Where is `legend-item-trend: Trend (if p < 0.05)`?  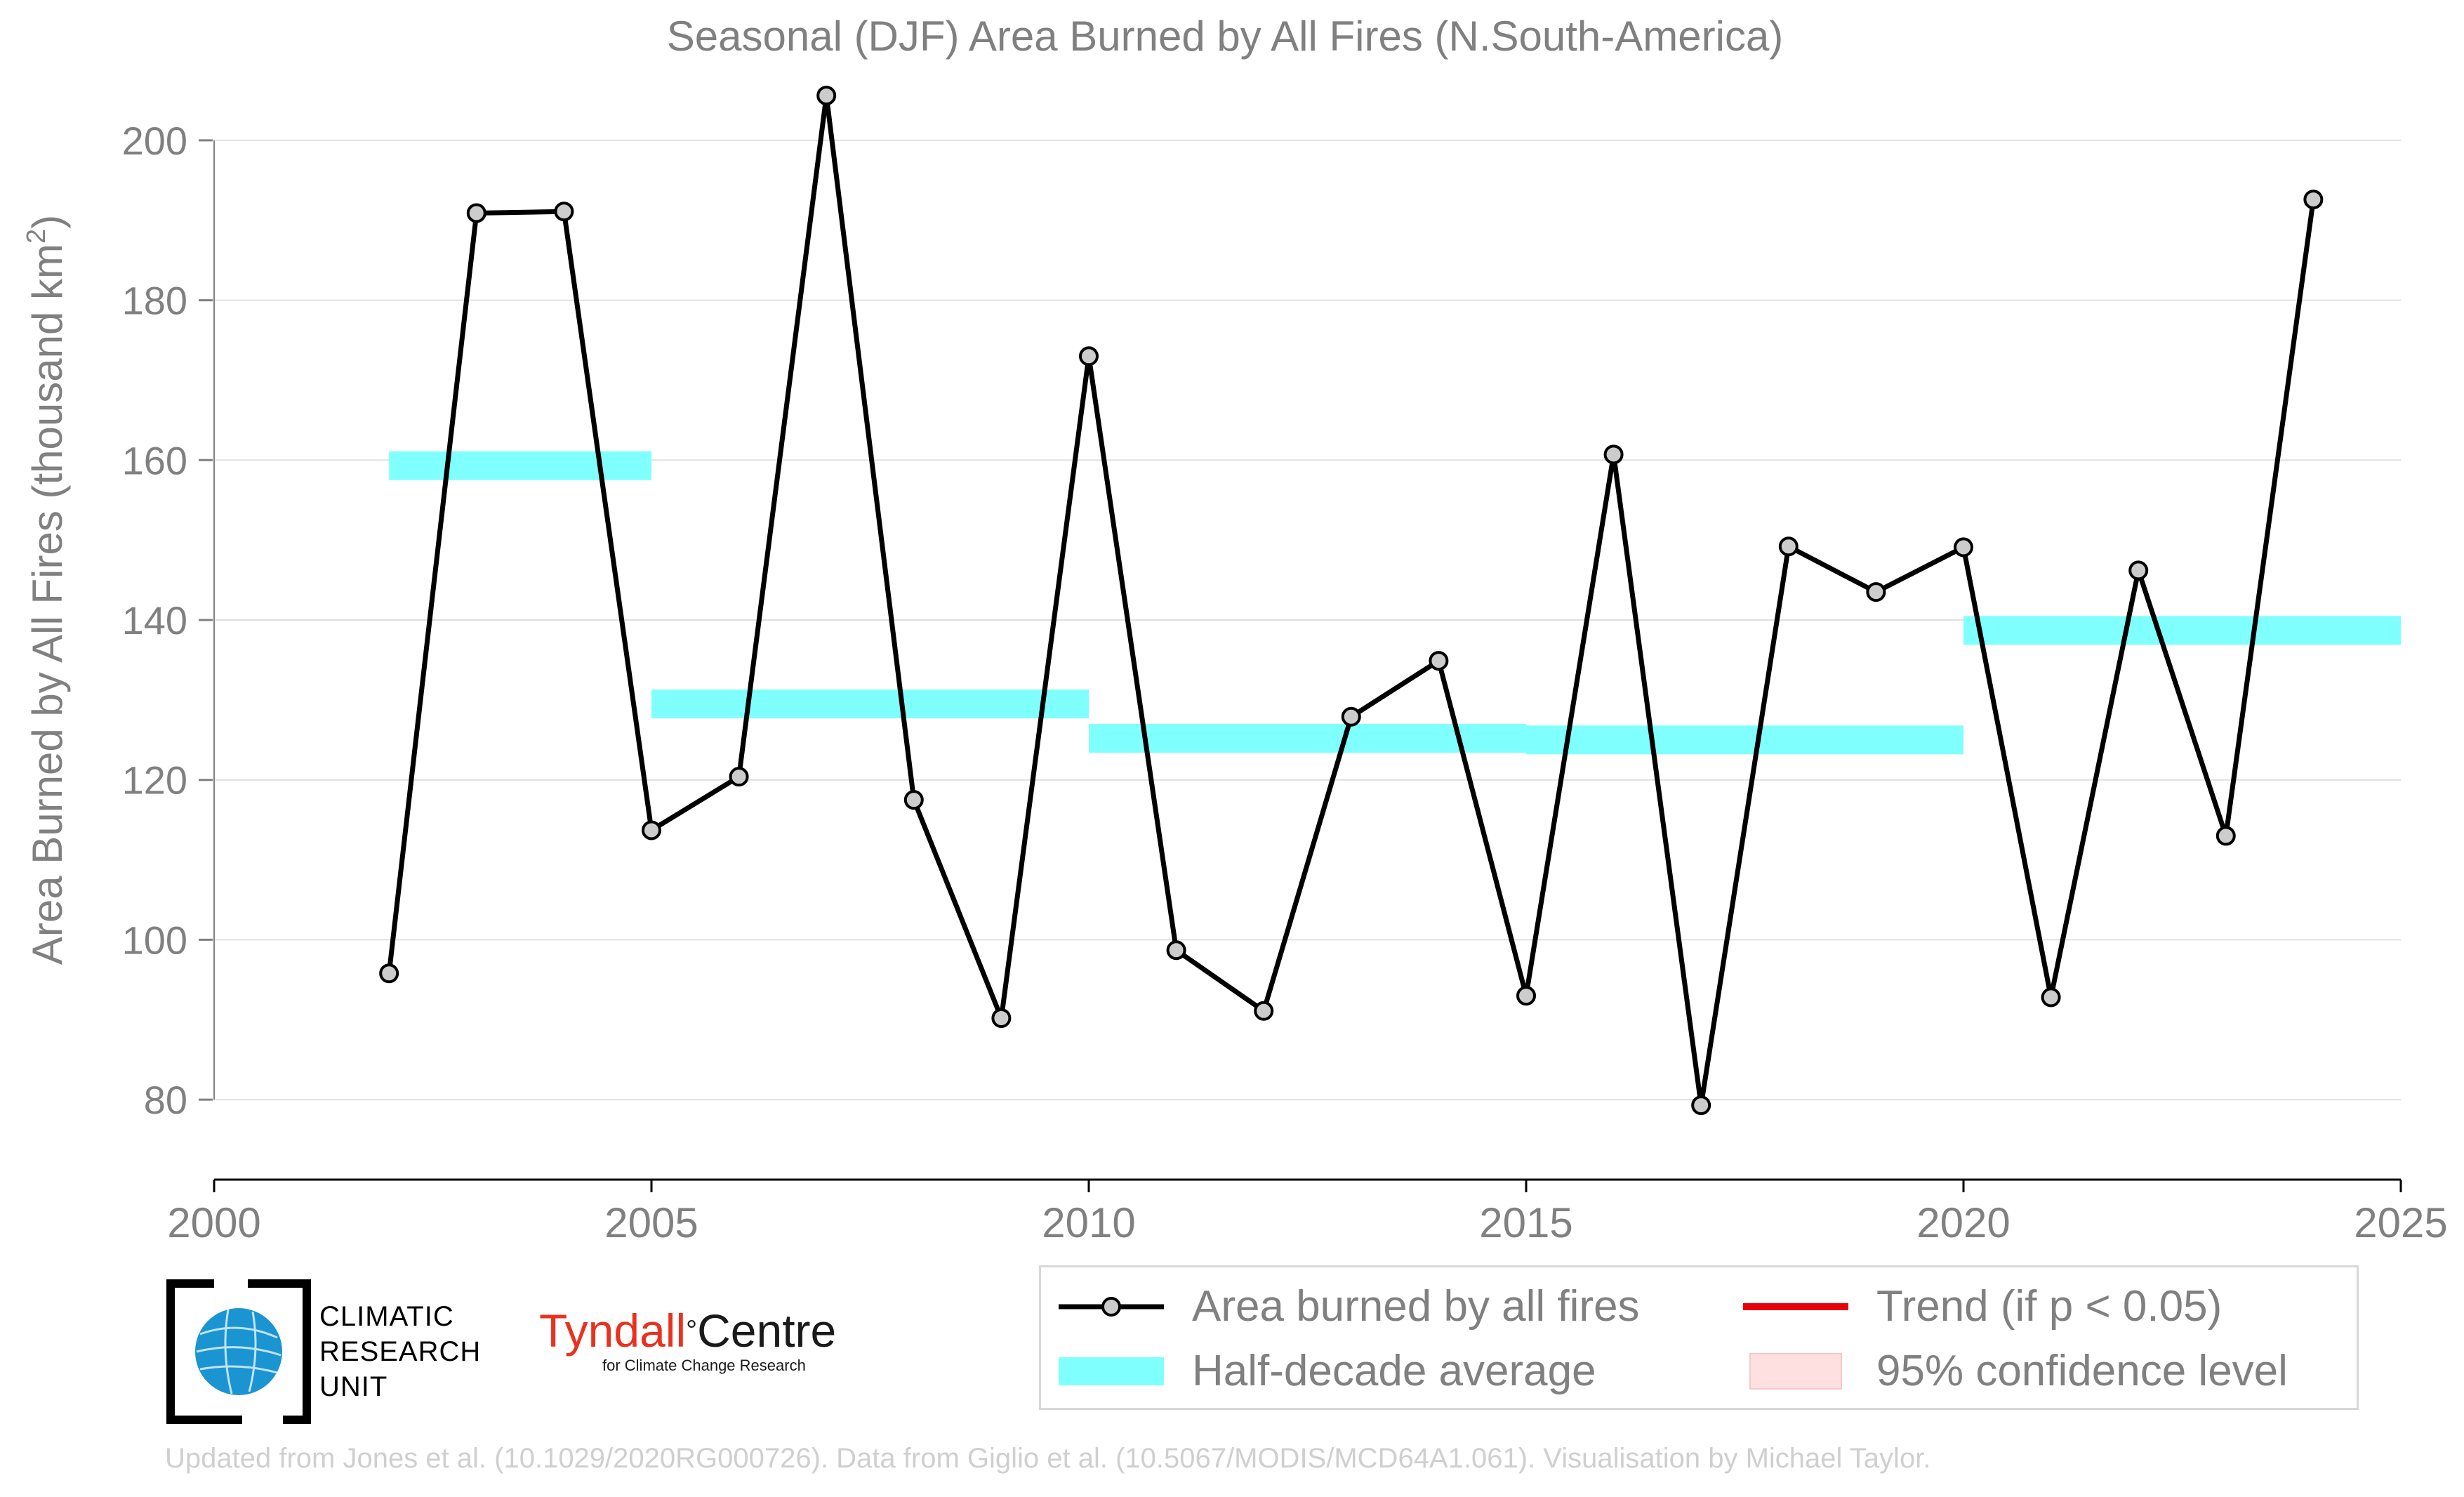
legend-item-trend: Trend (if p < 0.05) is located at coordinates (1983, 1306).